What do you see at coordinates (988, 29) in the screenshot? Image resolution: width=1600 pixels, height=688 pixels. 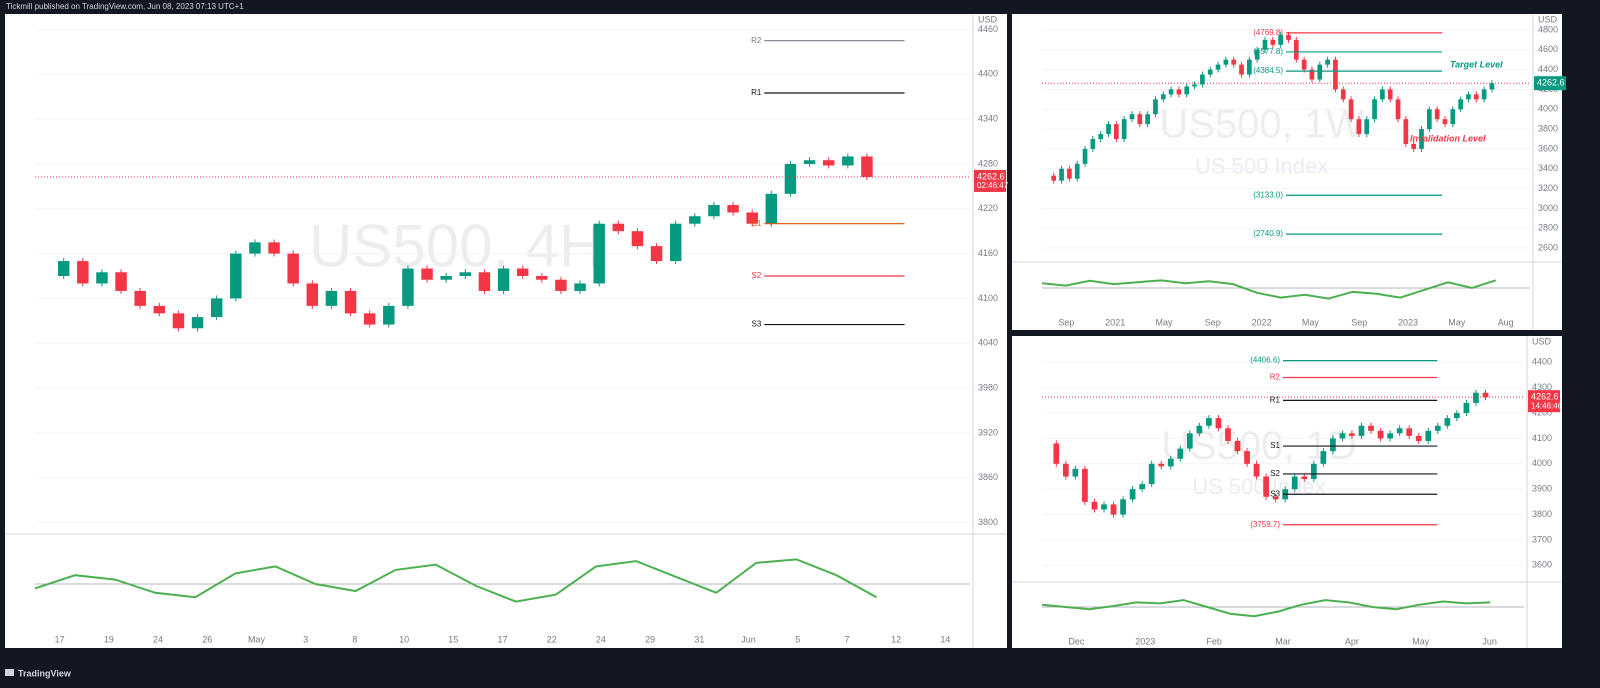 I see `y-tick-label: 4460` at bounding box center [988, 29].